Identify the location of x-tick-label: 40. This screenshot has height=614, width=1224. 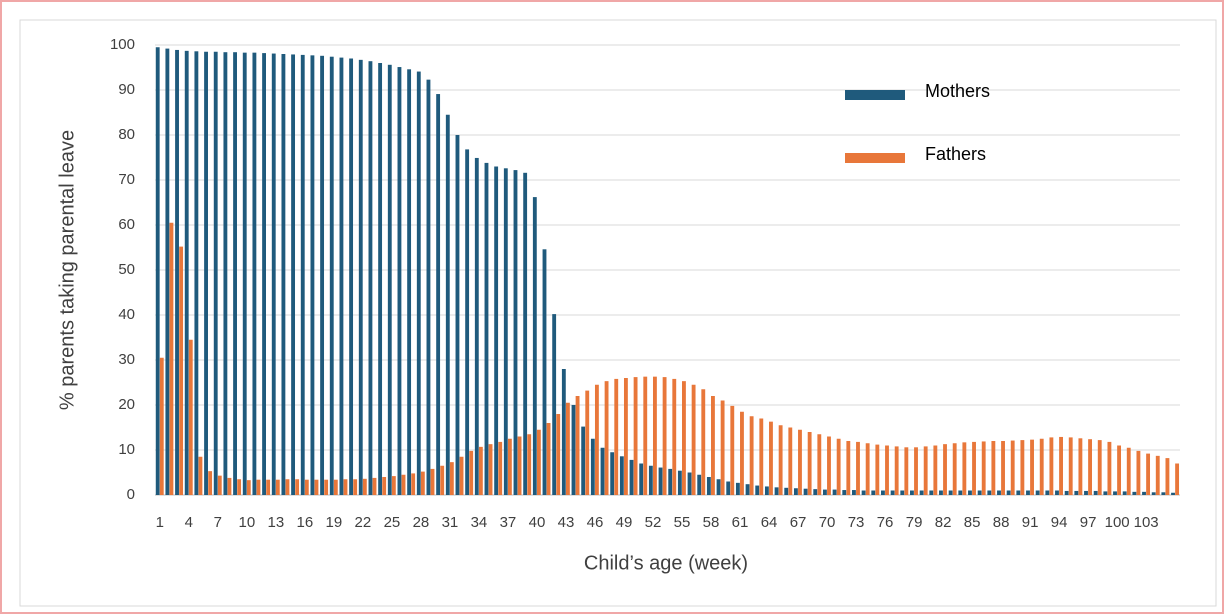
(537, 522).